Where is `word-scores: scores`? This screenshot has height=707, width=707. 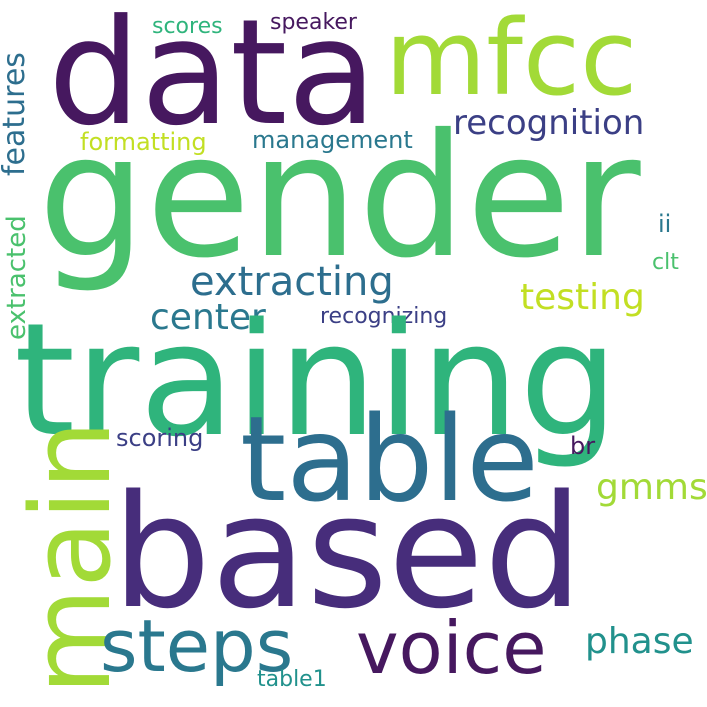
word-scores: scores is located at coordinates (187, 26).